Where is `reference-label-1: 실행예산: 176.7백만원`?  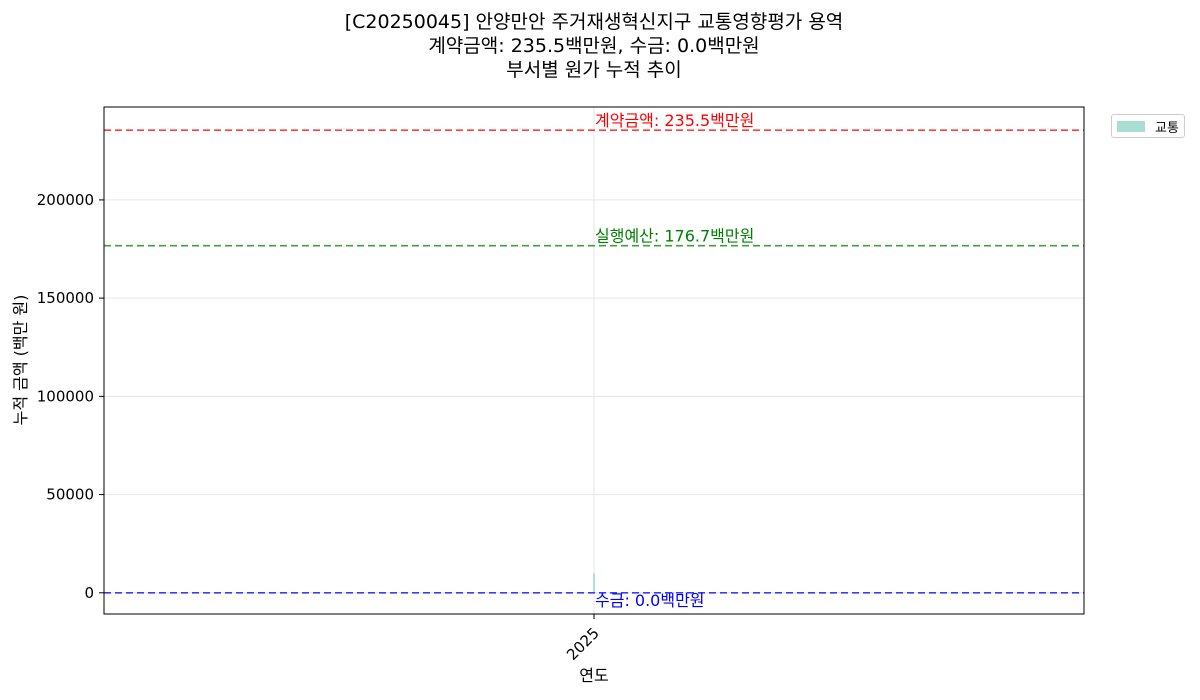 reference-label-1: 실행예산: 176.7백만원 is located at coordinates (674, 236).